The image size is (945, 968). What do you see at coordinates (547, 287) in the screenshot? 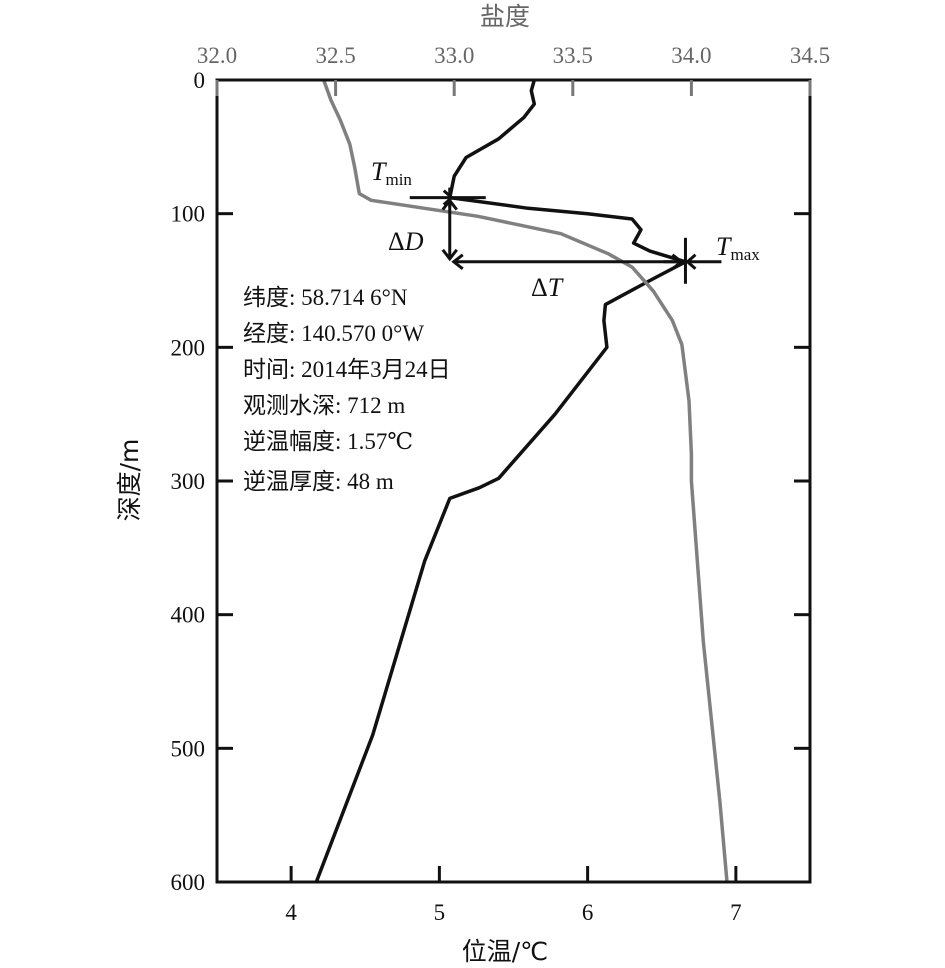
I see `delta-t-label: ΔT` at bounding box center [547, 287].